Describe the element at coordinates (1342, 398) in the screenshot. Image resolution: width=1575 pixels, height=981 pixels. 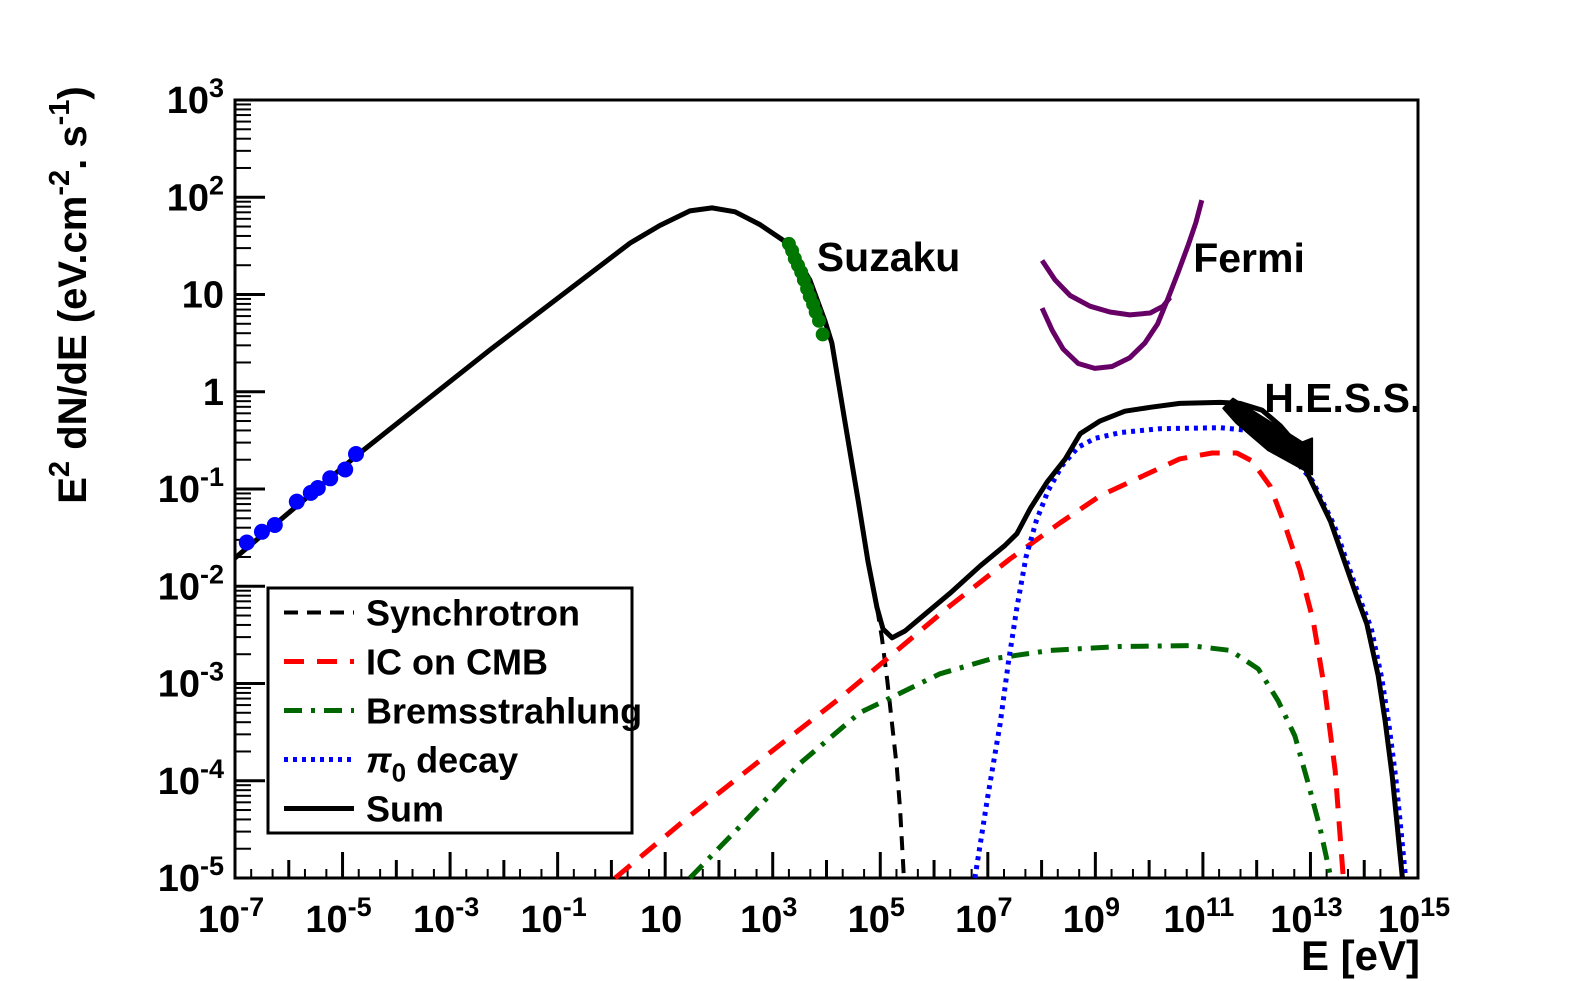
I see `hess-label: H.E.S.S.` at that location.